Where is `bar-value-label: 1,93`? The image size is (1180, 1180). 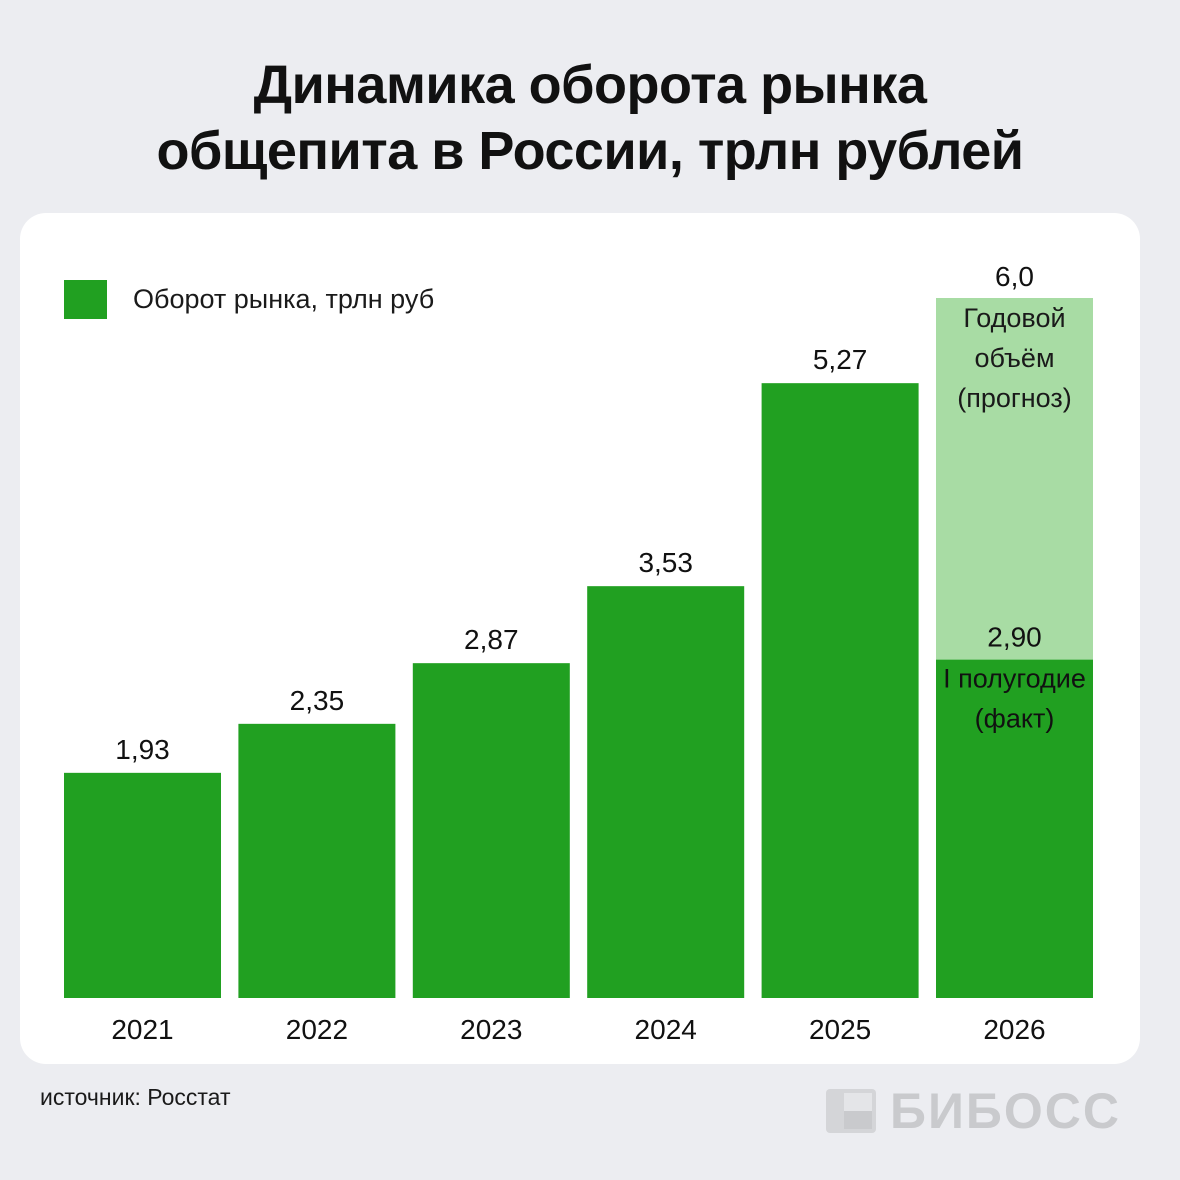 bar-value-label: 1,93 is located at coordinates (142, 749).